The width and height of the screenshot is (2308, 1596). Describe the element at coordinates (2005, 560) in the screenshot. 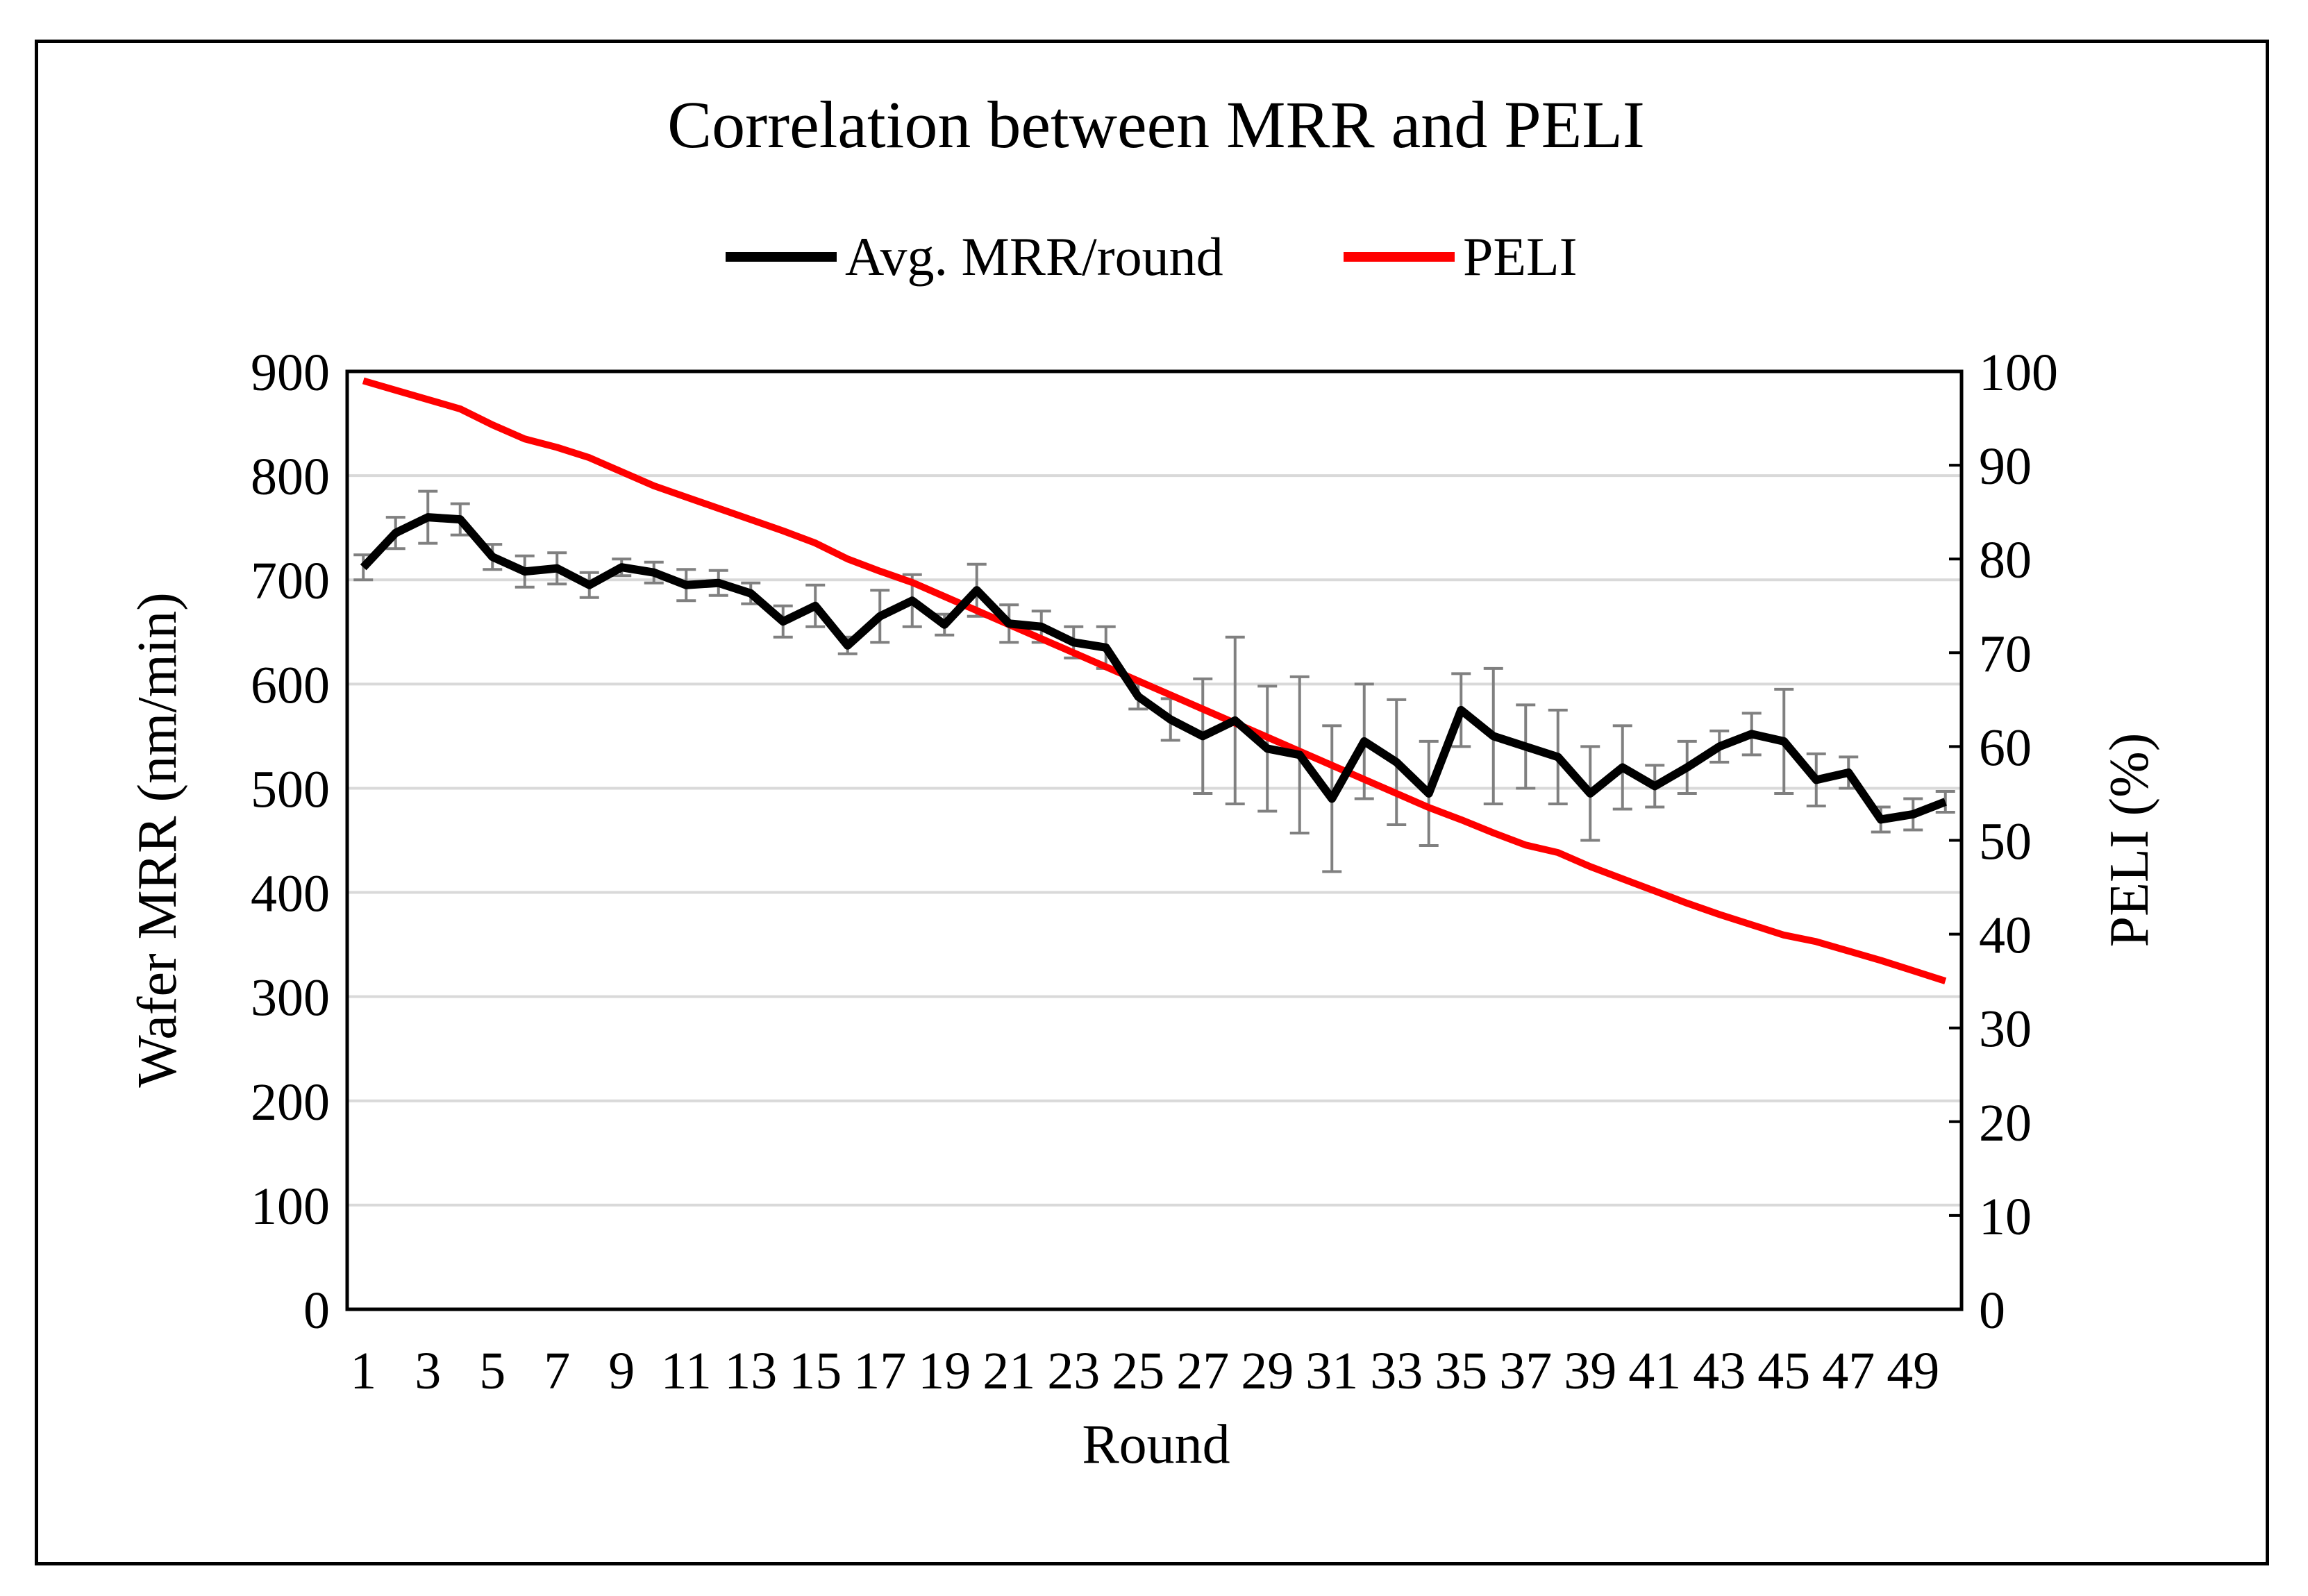

I see `right-tick-label: 80` at that location.